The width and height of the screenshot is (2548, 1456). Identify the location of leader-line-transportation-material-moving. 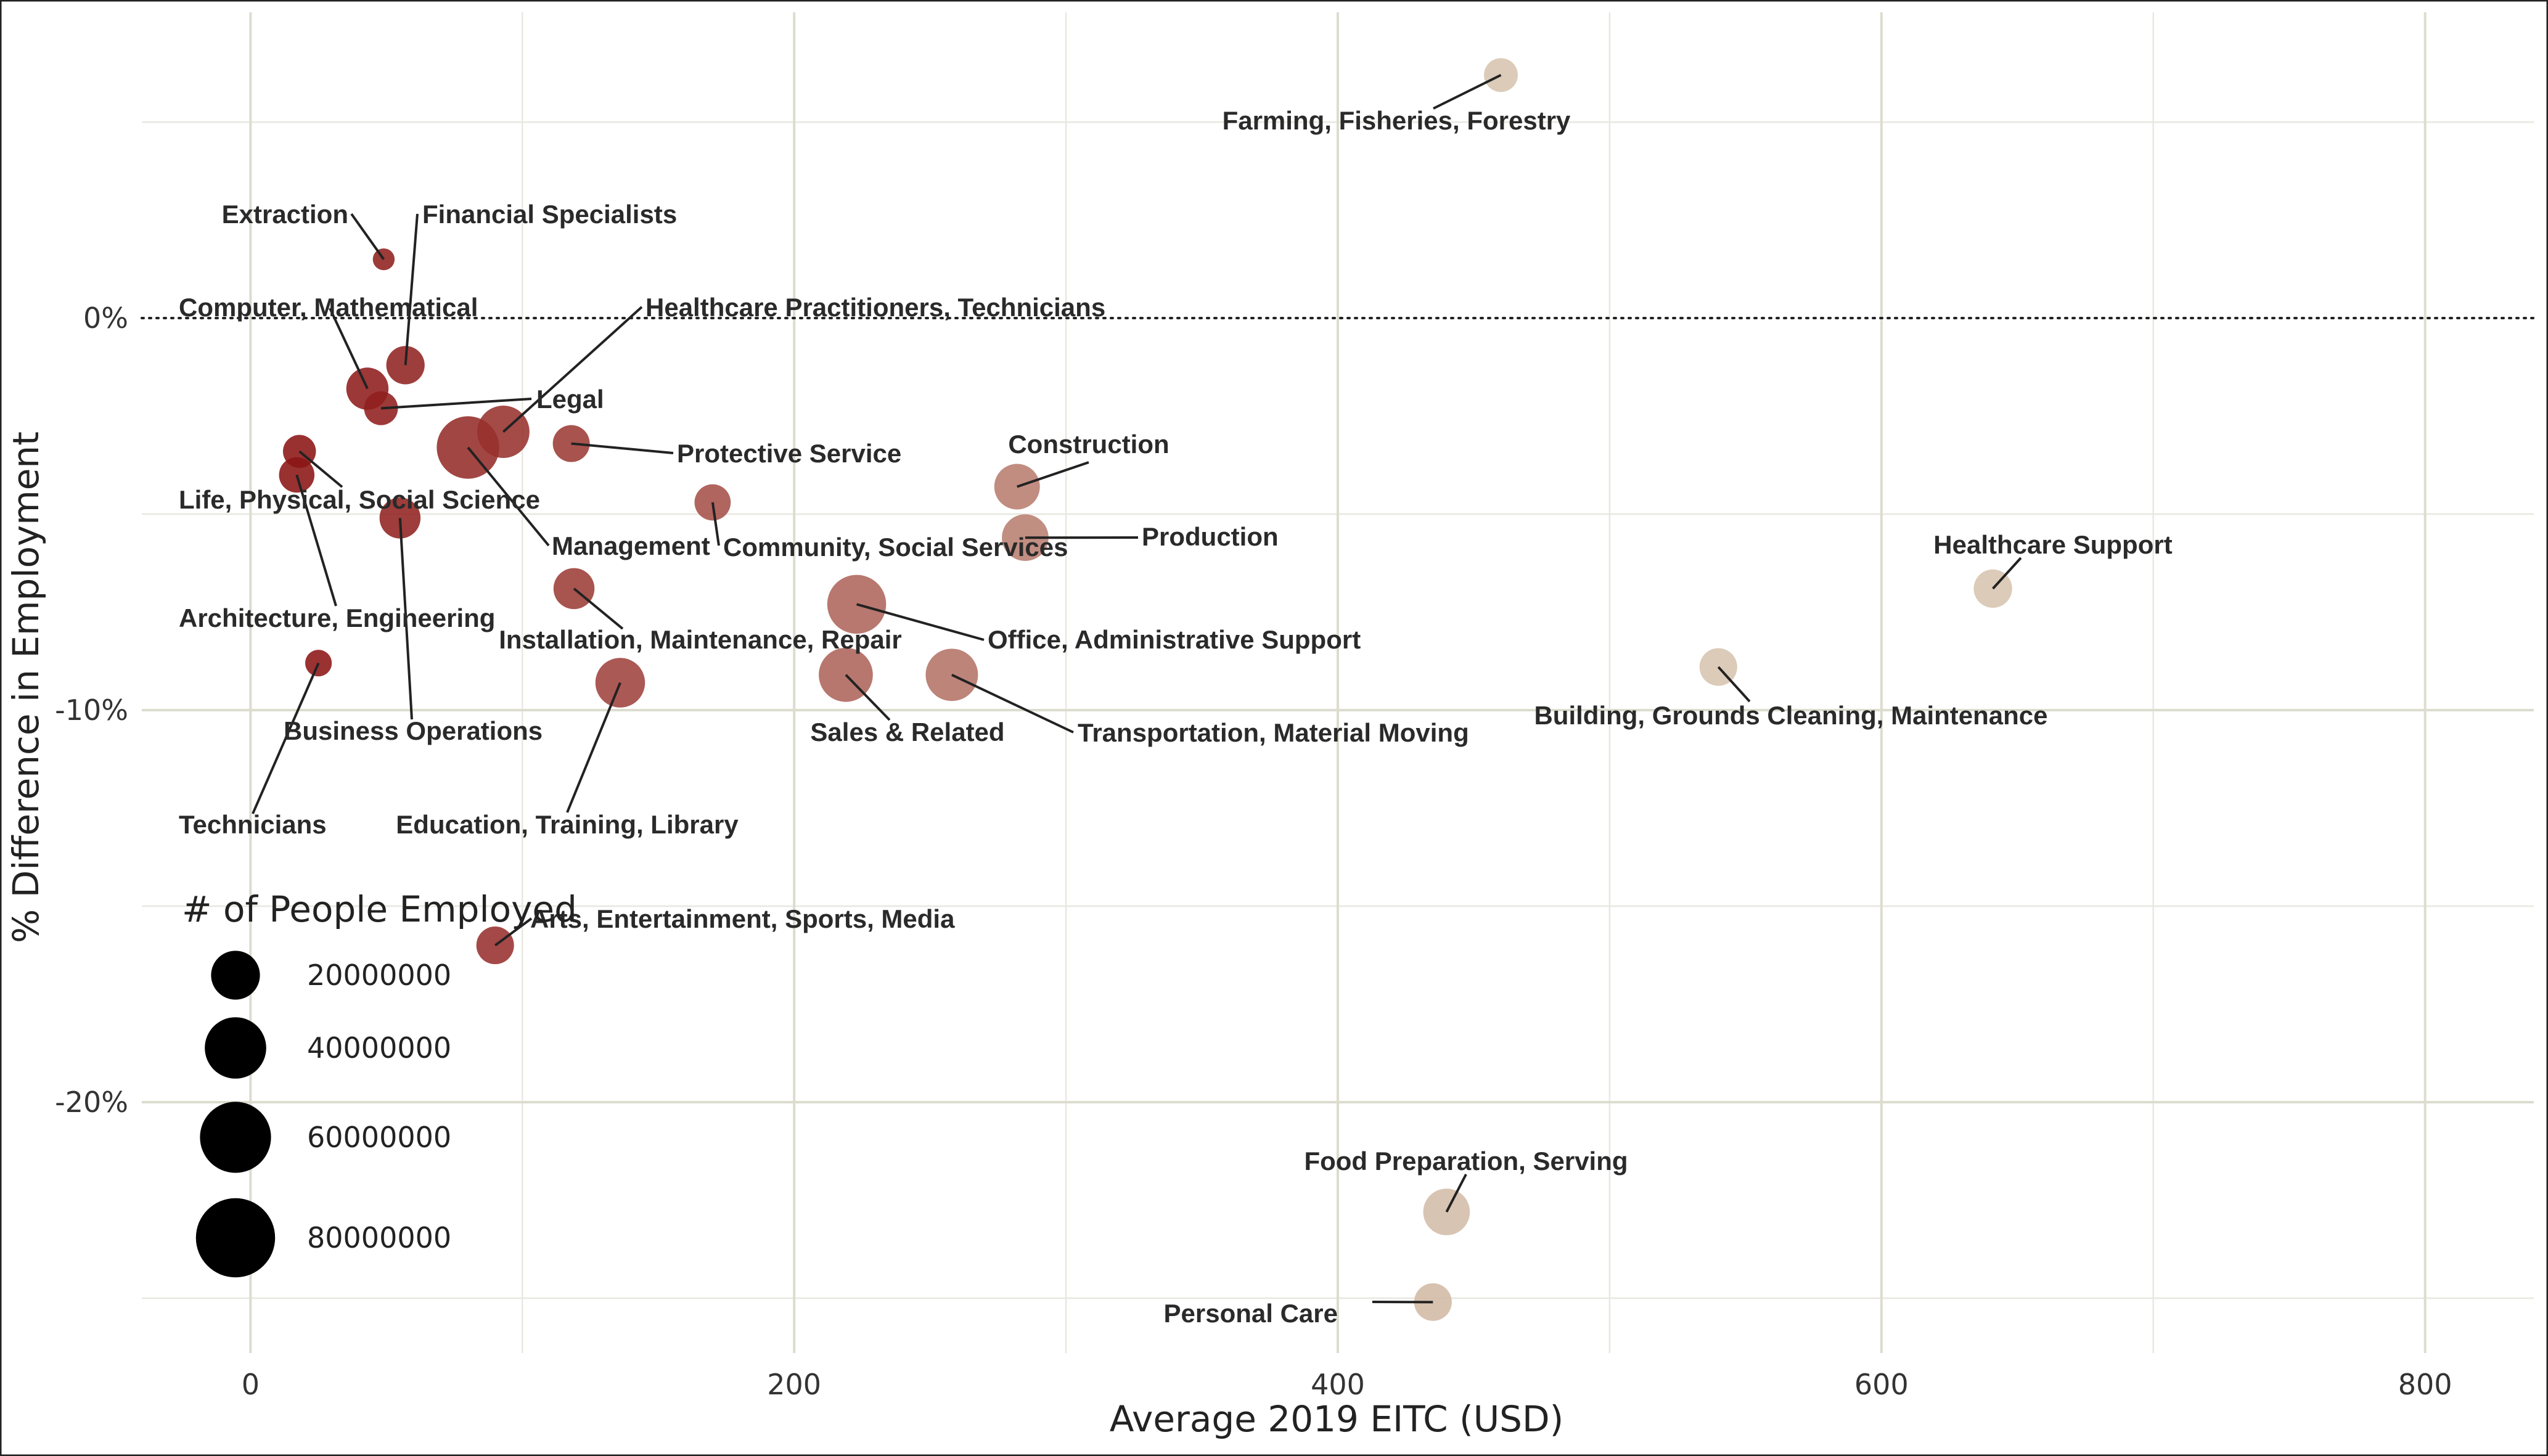
(1012, 703).